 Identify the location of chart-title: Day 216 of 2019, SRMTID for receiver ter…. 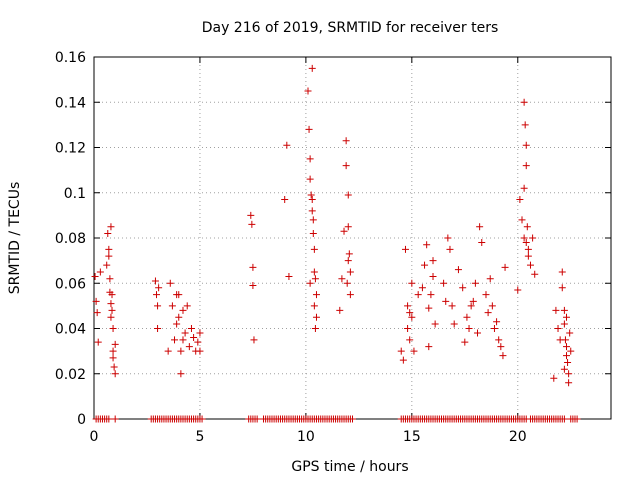
(350, 28).